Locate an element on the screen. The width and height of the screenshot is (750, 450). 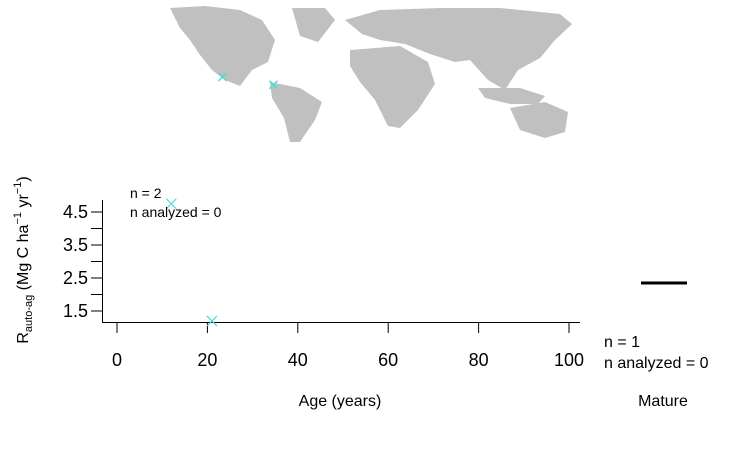
scatter-annotation-n: n = 2 is located at coordinates (146, 193).